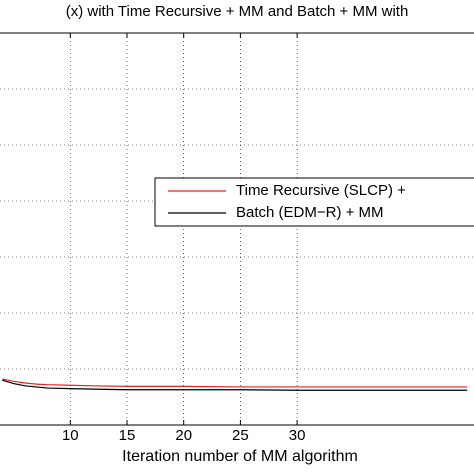 The width and height of the screenshot is (474, 474). I want to click on legend-label: Batch (EDM−R) + MM, so click(310, 212).